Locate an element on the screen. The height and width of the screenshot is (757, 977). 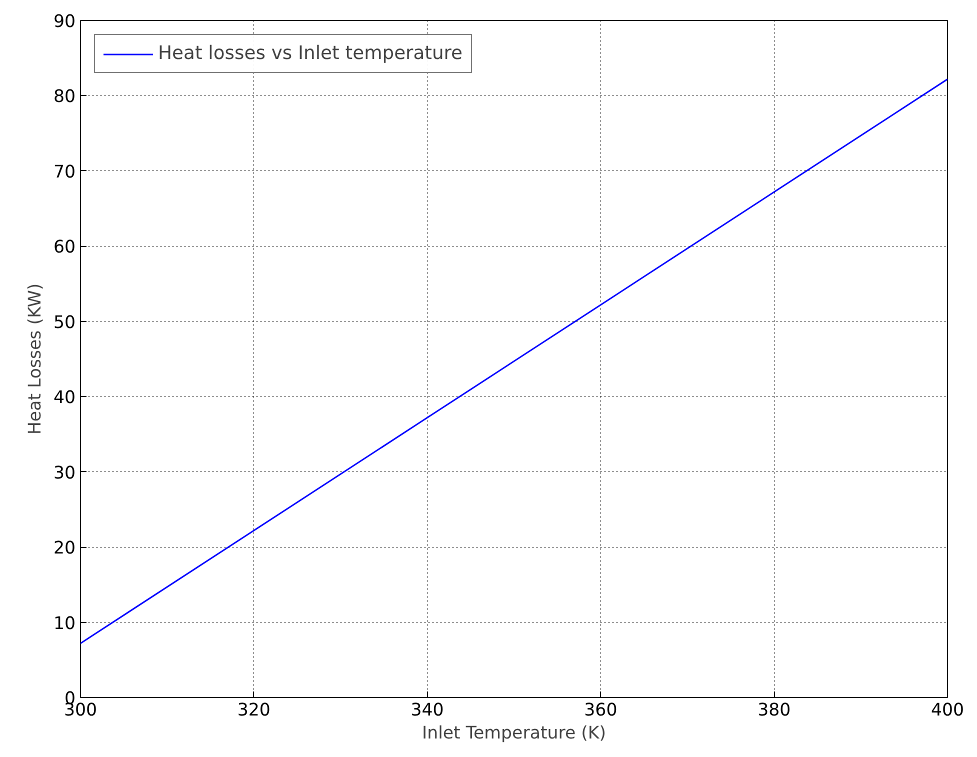
x-axis-title: Inlet Temperature (K) is located at coordinates (514, 734).